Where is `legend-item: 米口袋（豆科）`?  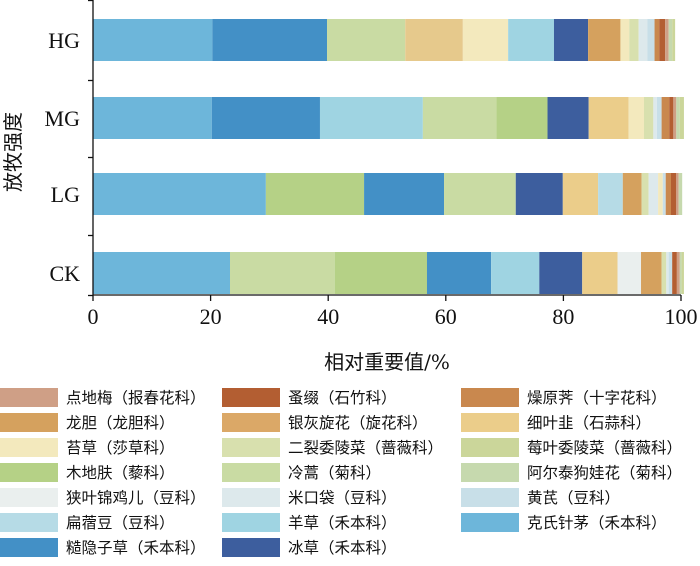 legend-item: 米口袋（豆科） is located at coordinates (309, 497).